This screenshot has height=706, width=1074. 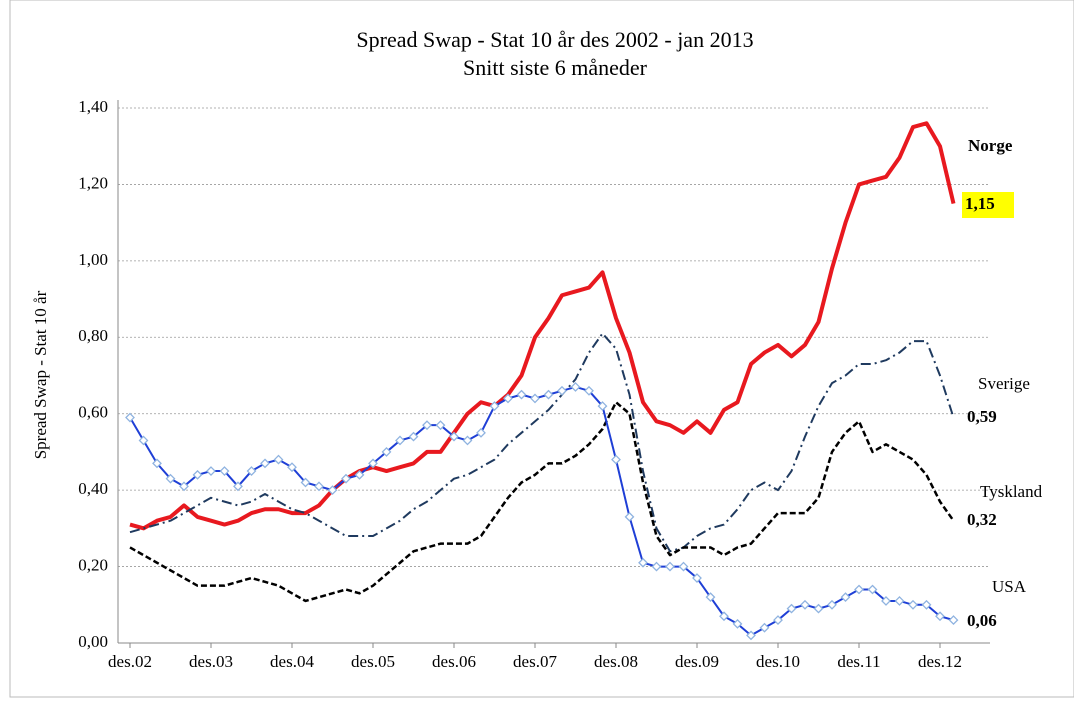 I want to click on value-label: 0,06, so click(x=982, y=620).